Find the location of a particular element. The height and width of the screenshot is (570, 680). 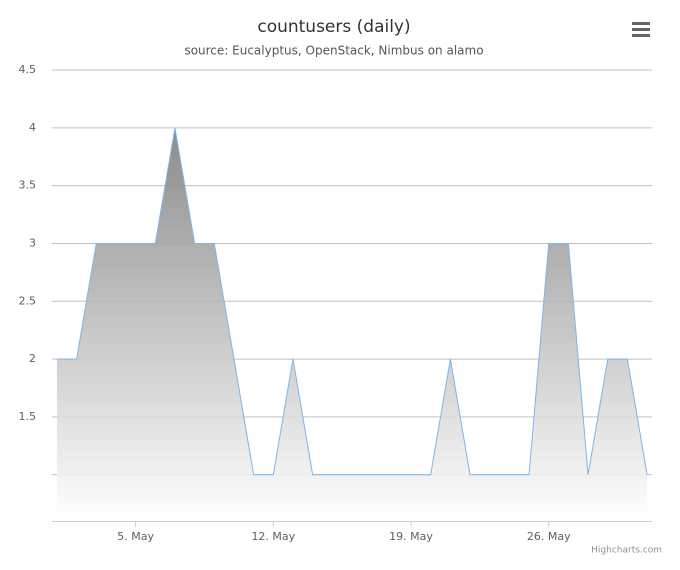

x-tick-label: 19. May is located at coordinates (411, 536).